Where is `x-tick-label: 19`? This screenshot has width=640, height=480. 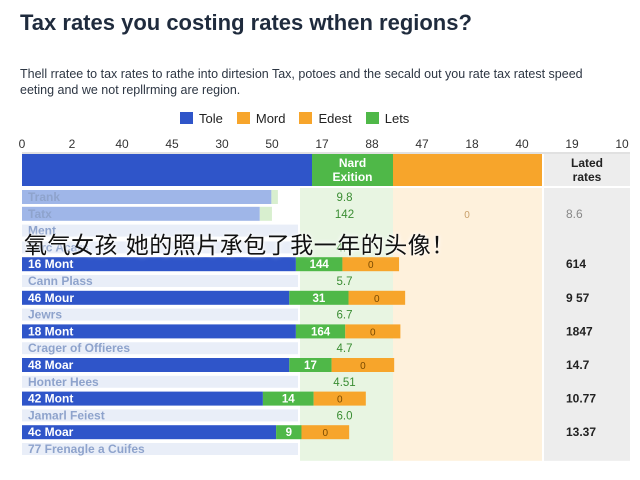 x-tick-label: 19 is located at coordinates (572, 144).